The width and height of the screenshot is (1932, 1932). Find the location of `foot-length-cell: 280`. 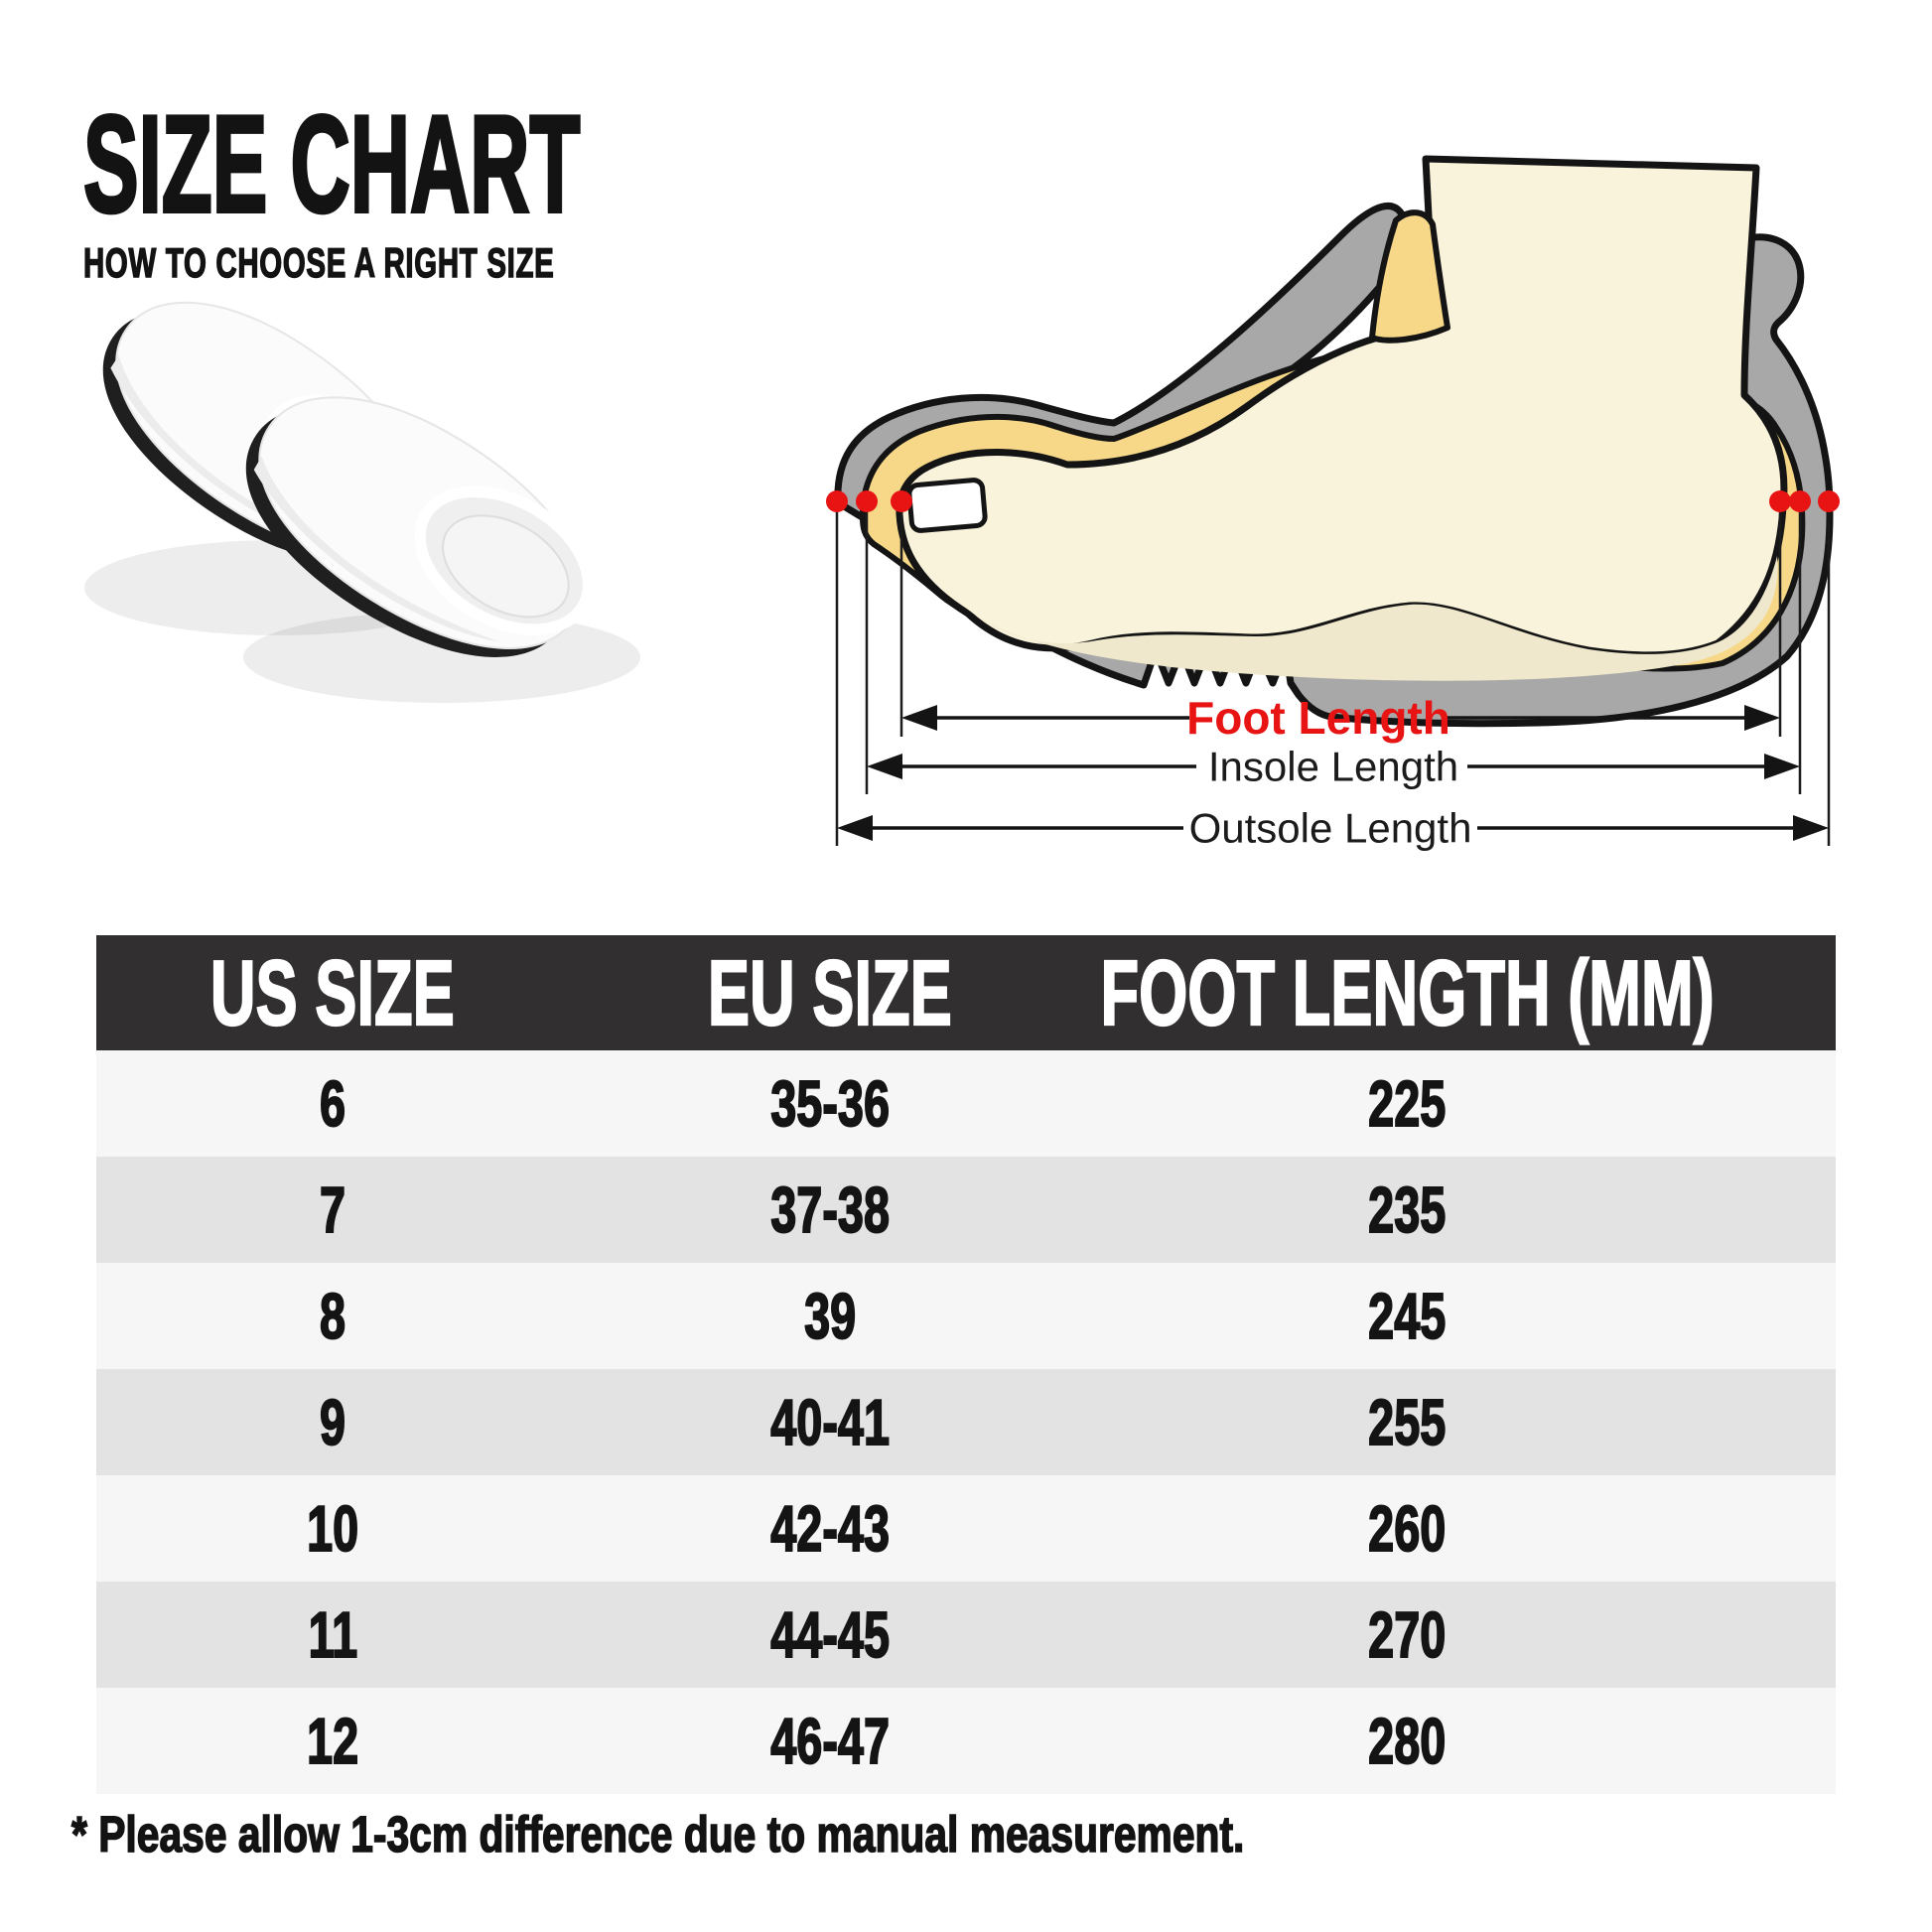

foot-length-cell: 280 is located at coordinates (1407, 1741).